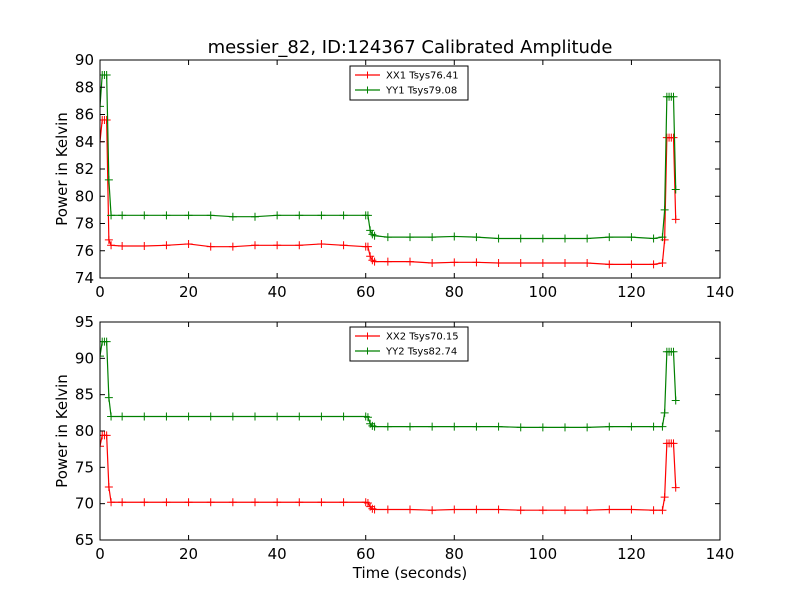 This screenshot has height=600, width=800. Describe the element at coordinates (422, 337) in the screenshot. I see `legend-label: XX2 Tsys70.15` at that location.